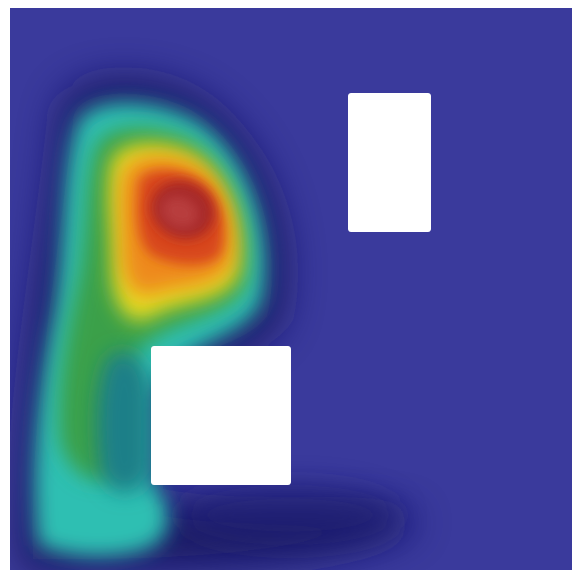 The image size is (582, 579). Describe the element at coordinates (123, 422) in the screenshot. I see `plume-teal-pocket` at that location.